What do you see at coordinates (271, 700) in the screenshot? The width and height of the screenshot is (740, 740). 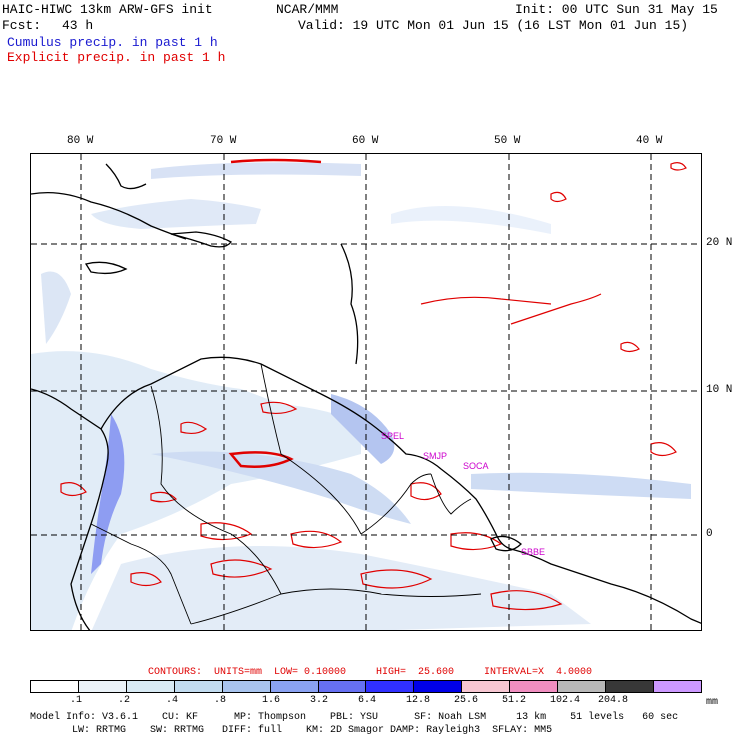 I see `color-scale-tick-label: 1.6` at bounding box center [271, 700].